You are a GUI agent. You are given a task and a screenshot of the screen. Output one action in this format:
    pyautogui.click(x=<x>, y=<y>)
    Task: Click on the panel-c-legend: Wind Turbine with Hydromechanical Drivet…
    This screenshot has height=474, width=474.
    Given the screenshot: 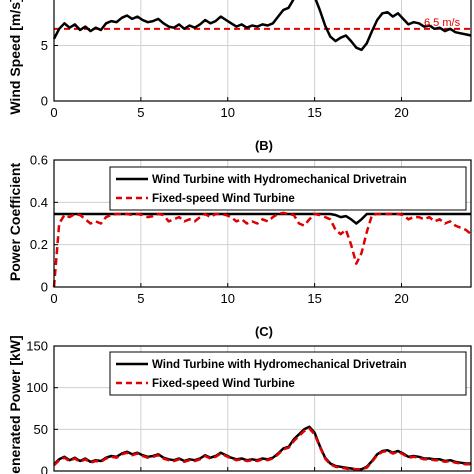 What is the action you would take?
    pyautogui.click(x=288, y=373)
    